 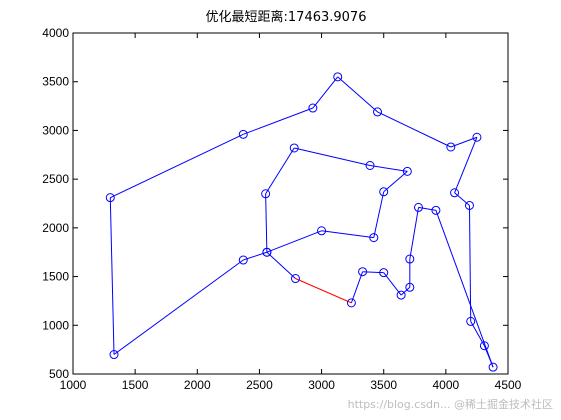 What do you see at coordinates (55, 130) in the screenshot?
I see `y-tick-label: 3000` at bounding box center [55, 130].